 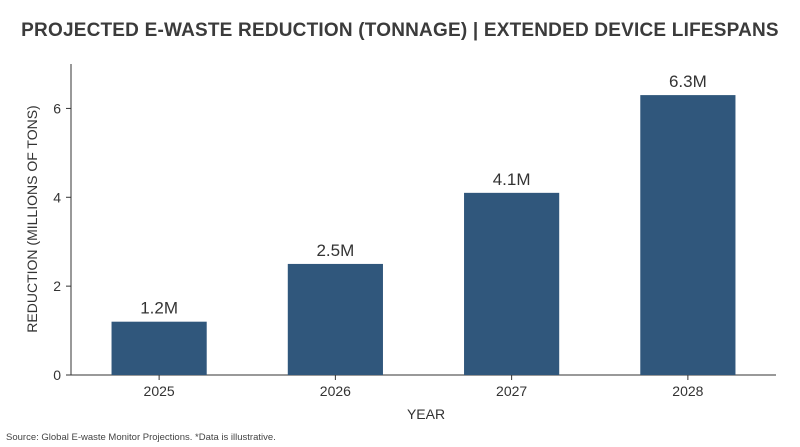 What do you see at coordinates (511, 391) in the screenshot?
I see `x-tick-label: 2027` at bounding box center [511, 391].